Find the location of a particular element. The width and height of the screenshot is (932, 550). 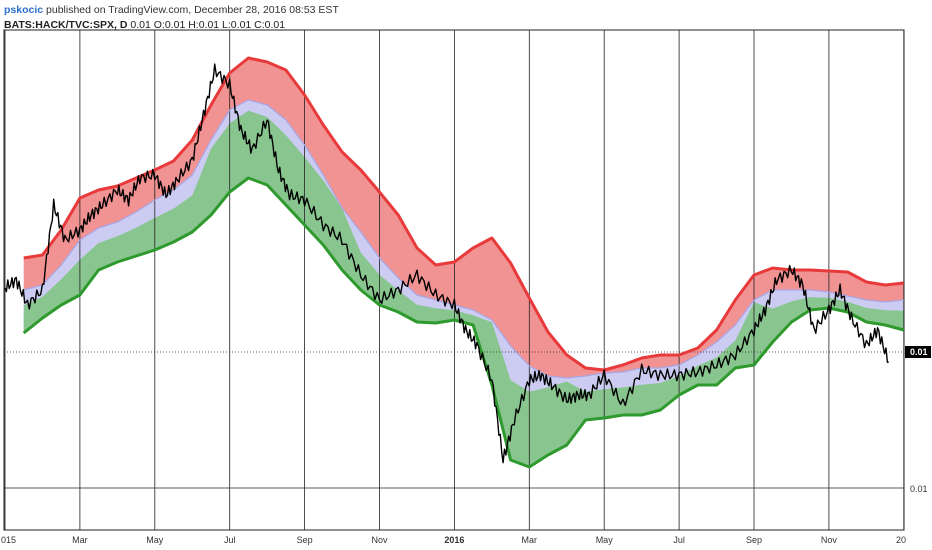

last-price-box is located at coordinates (918, 352).